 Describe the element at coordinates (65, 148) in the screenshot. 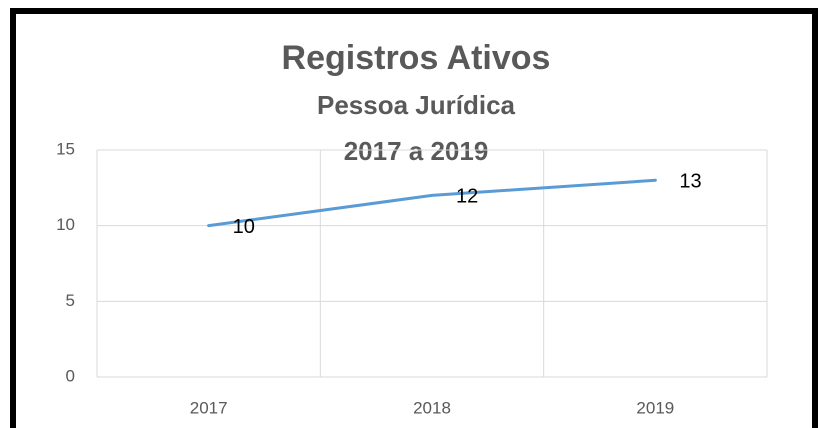

I see `y-tick-label: 15` at that location.